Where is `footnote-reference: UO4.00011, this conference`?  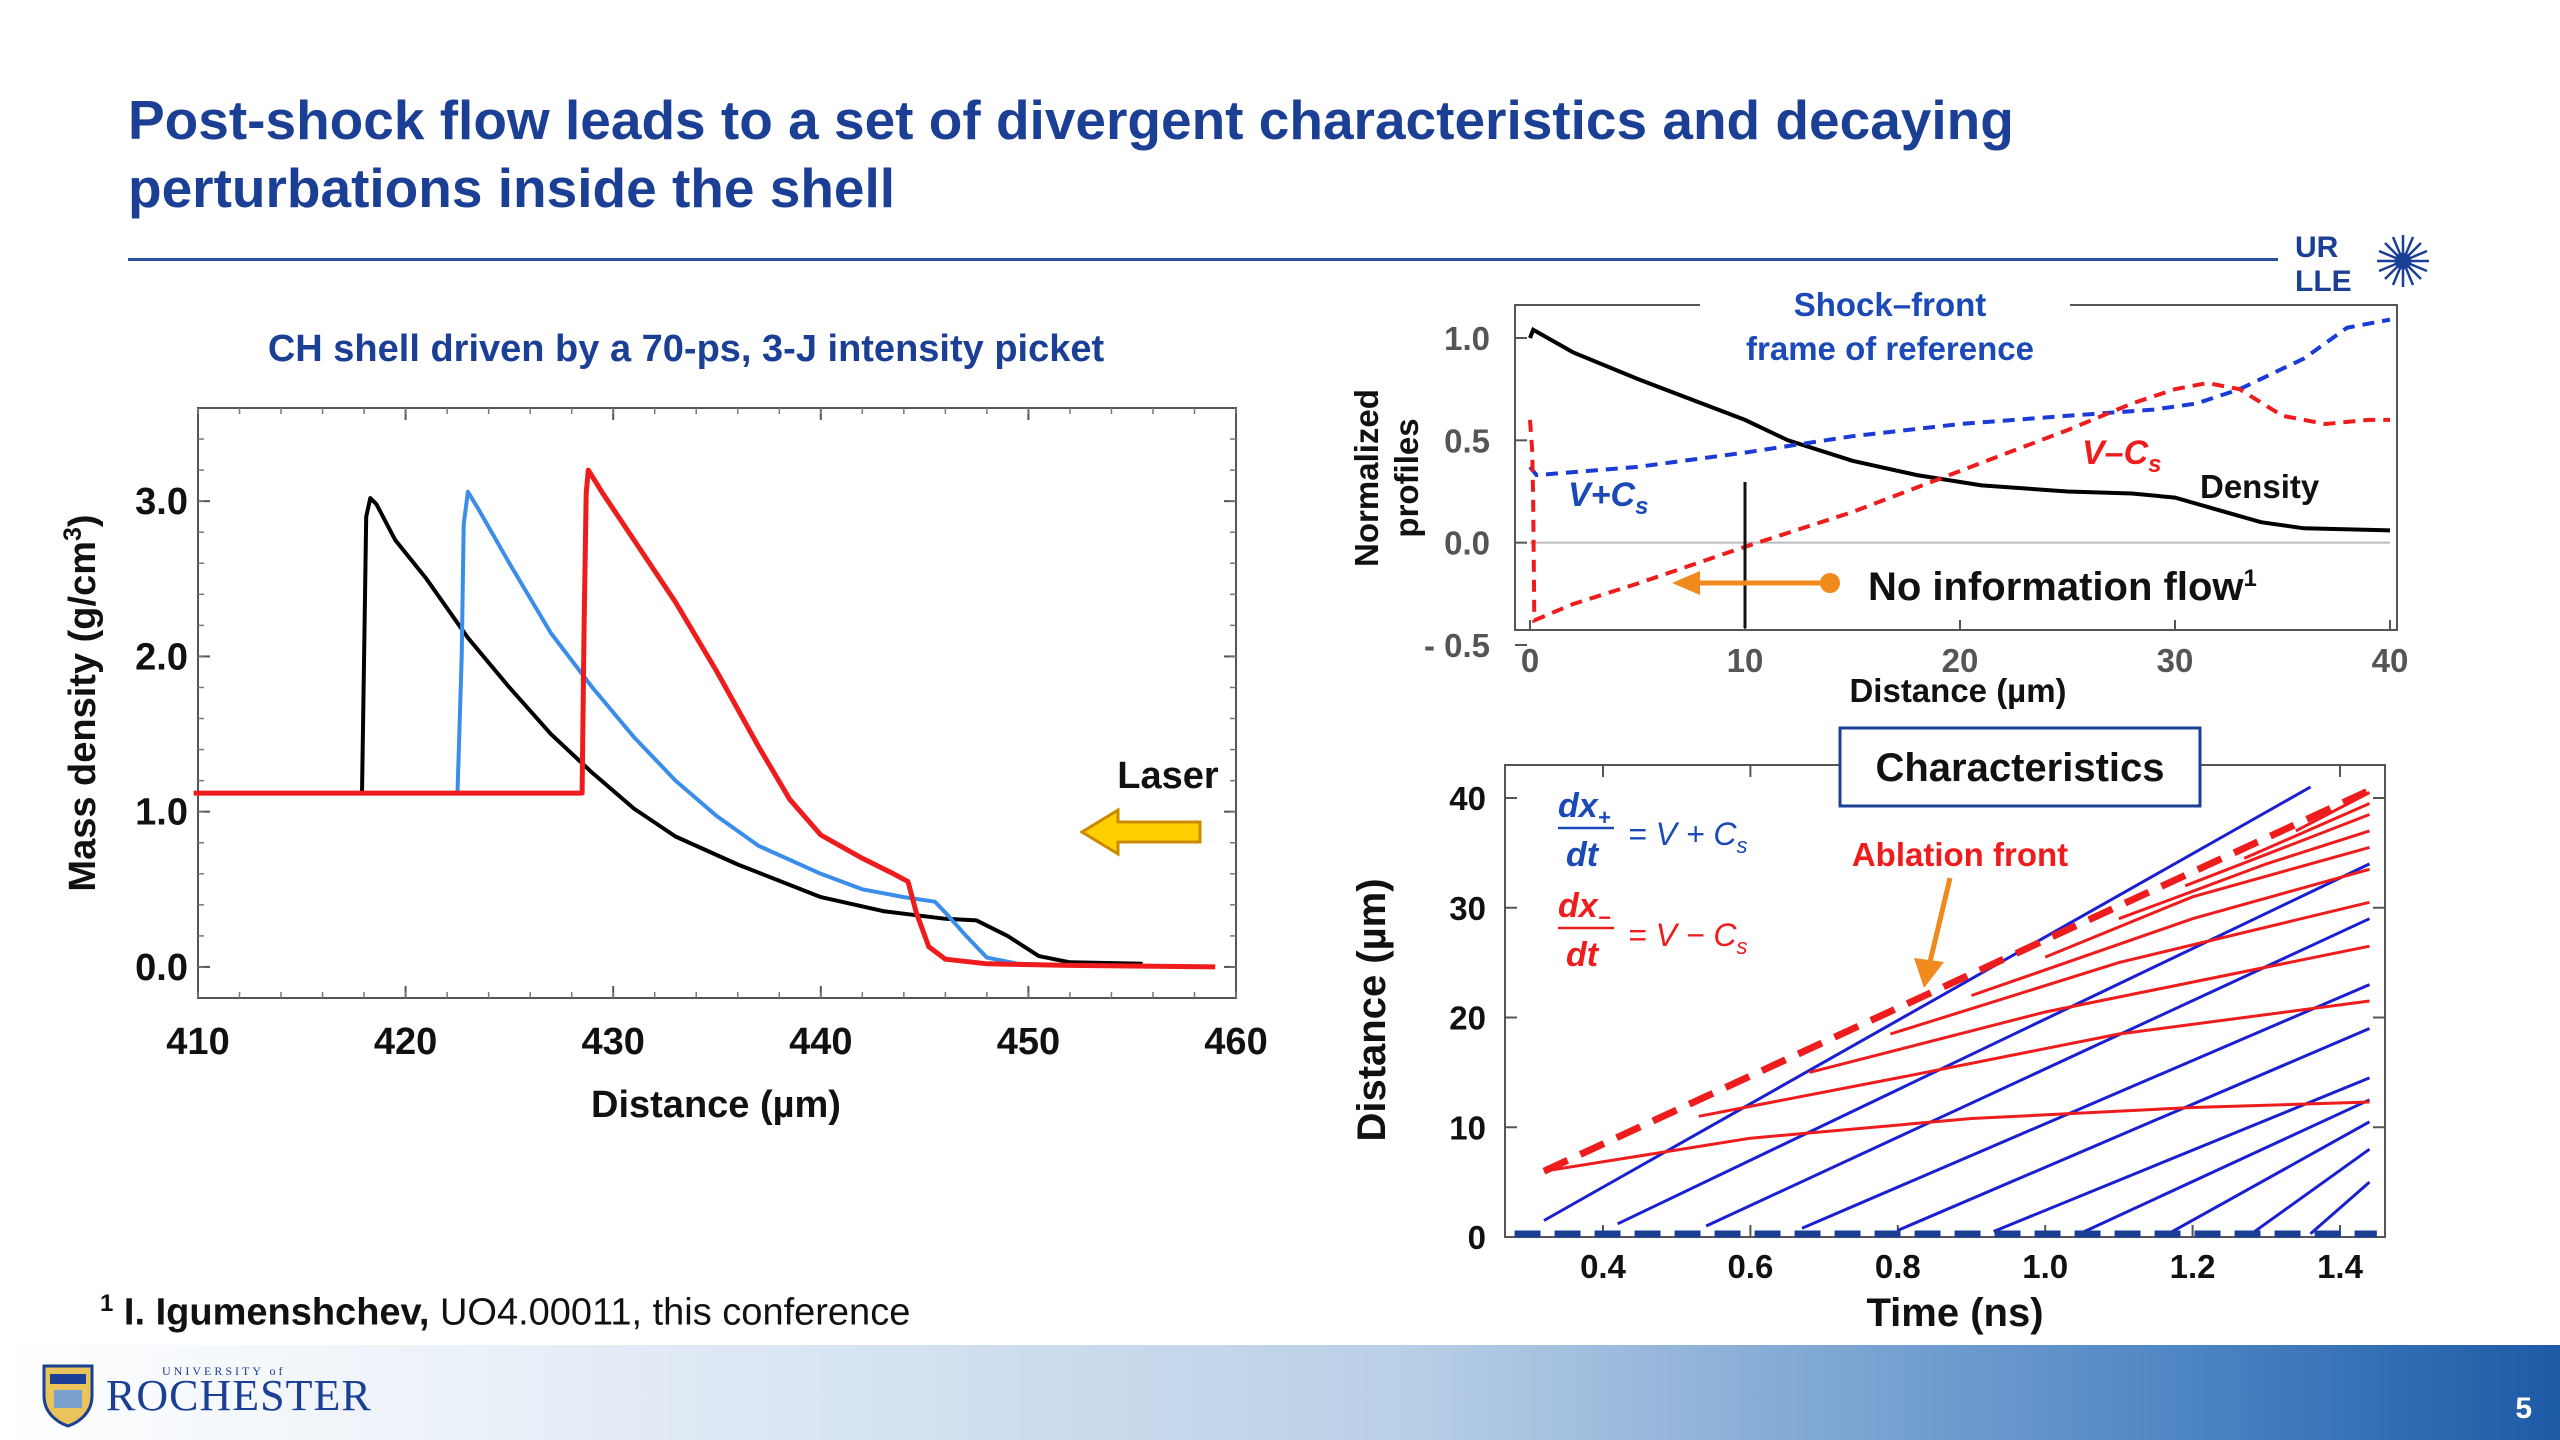 footnote-reference: UO4.00011, this conference is located at coordinates (670, 1312).